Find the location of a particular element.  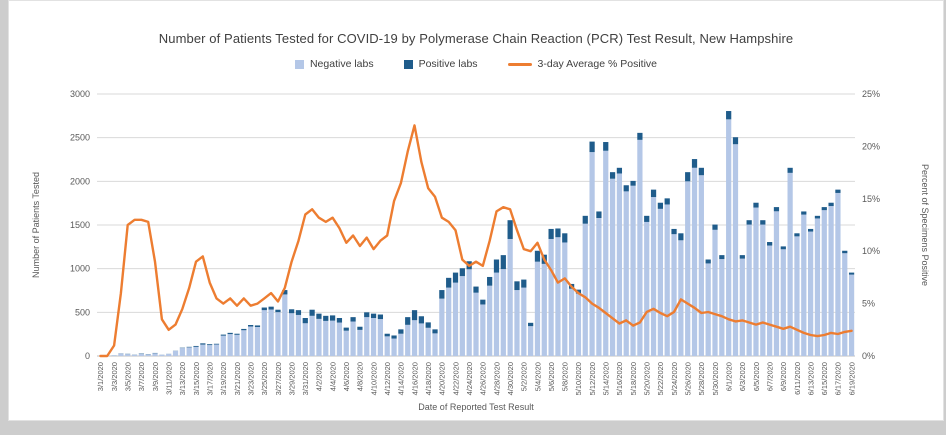

svg-text: 500 is located at coordinates (82, 312).